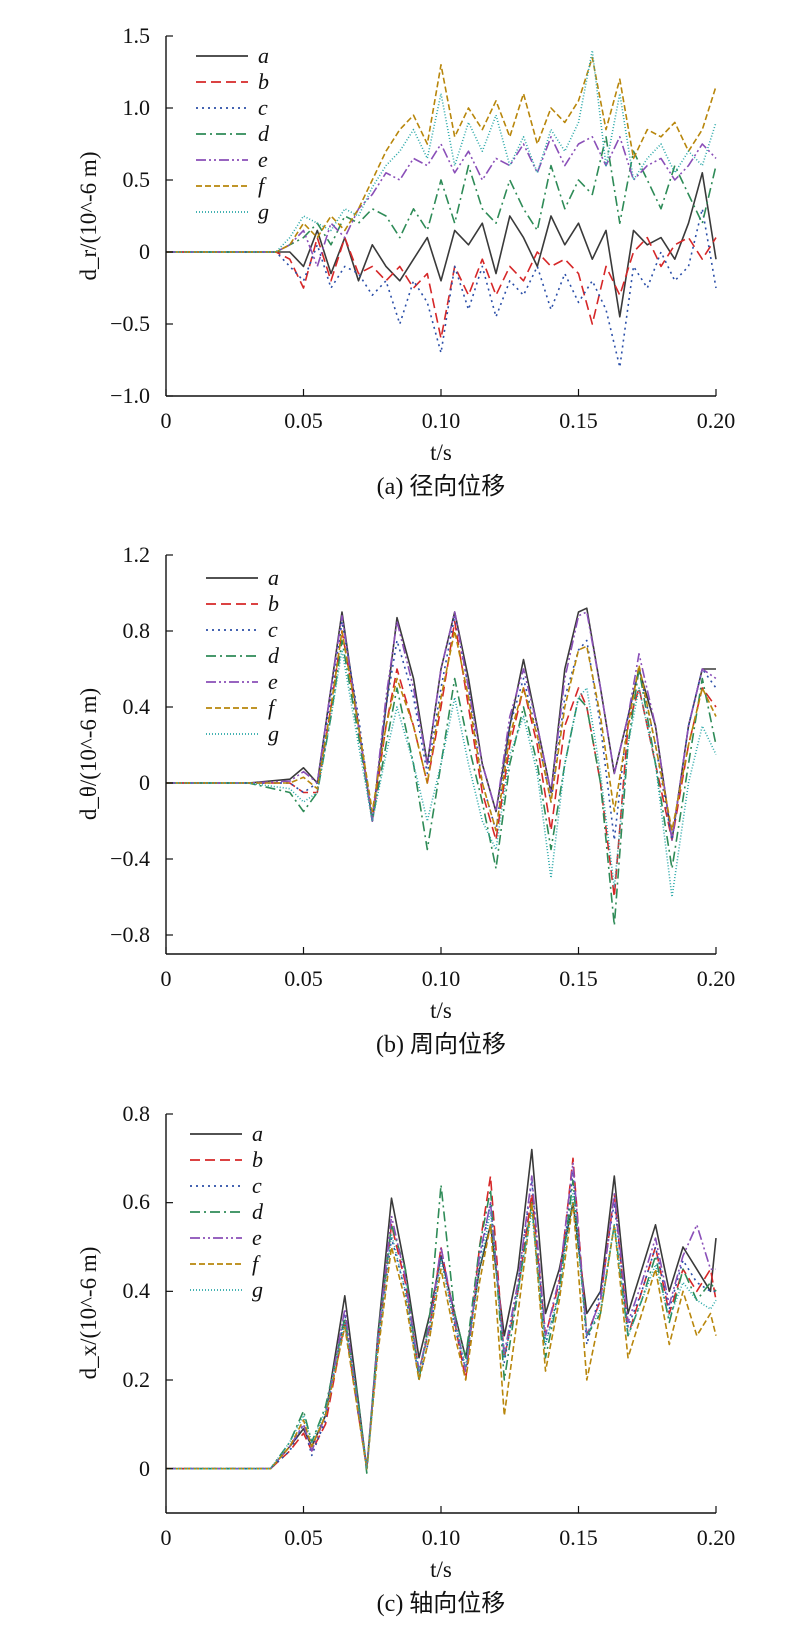 The width and height of the screenshot is (800, 1625). What do you see at coordinates (137, 554) in the screenshot?
I see `panel-b-ytick-label: 1.2` at bounding box center [137, 554].